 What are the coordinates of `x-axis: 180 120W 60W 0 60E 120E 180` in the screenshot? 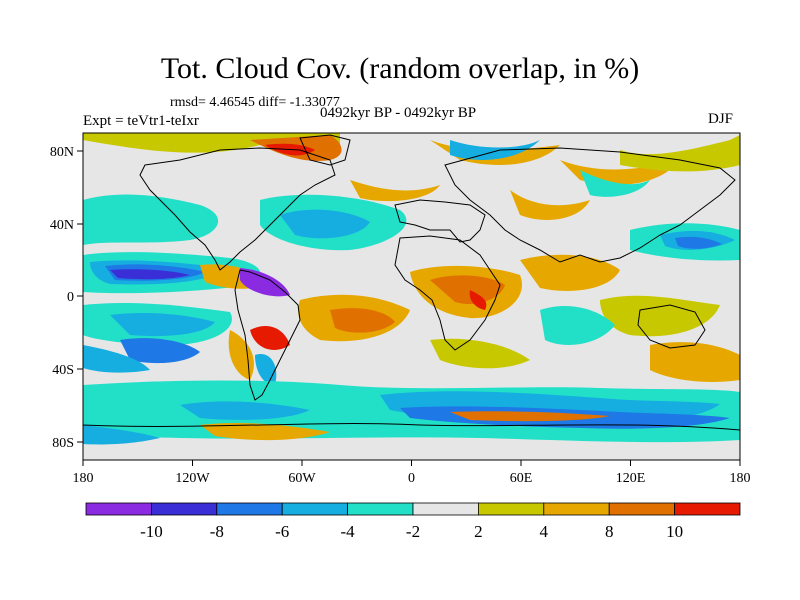 It's located at (412, 473).